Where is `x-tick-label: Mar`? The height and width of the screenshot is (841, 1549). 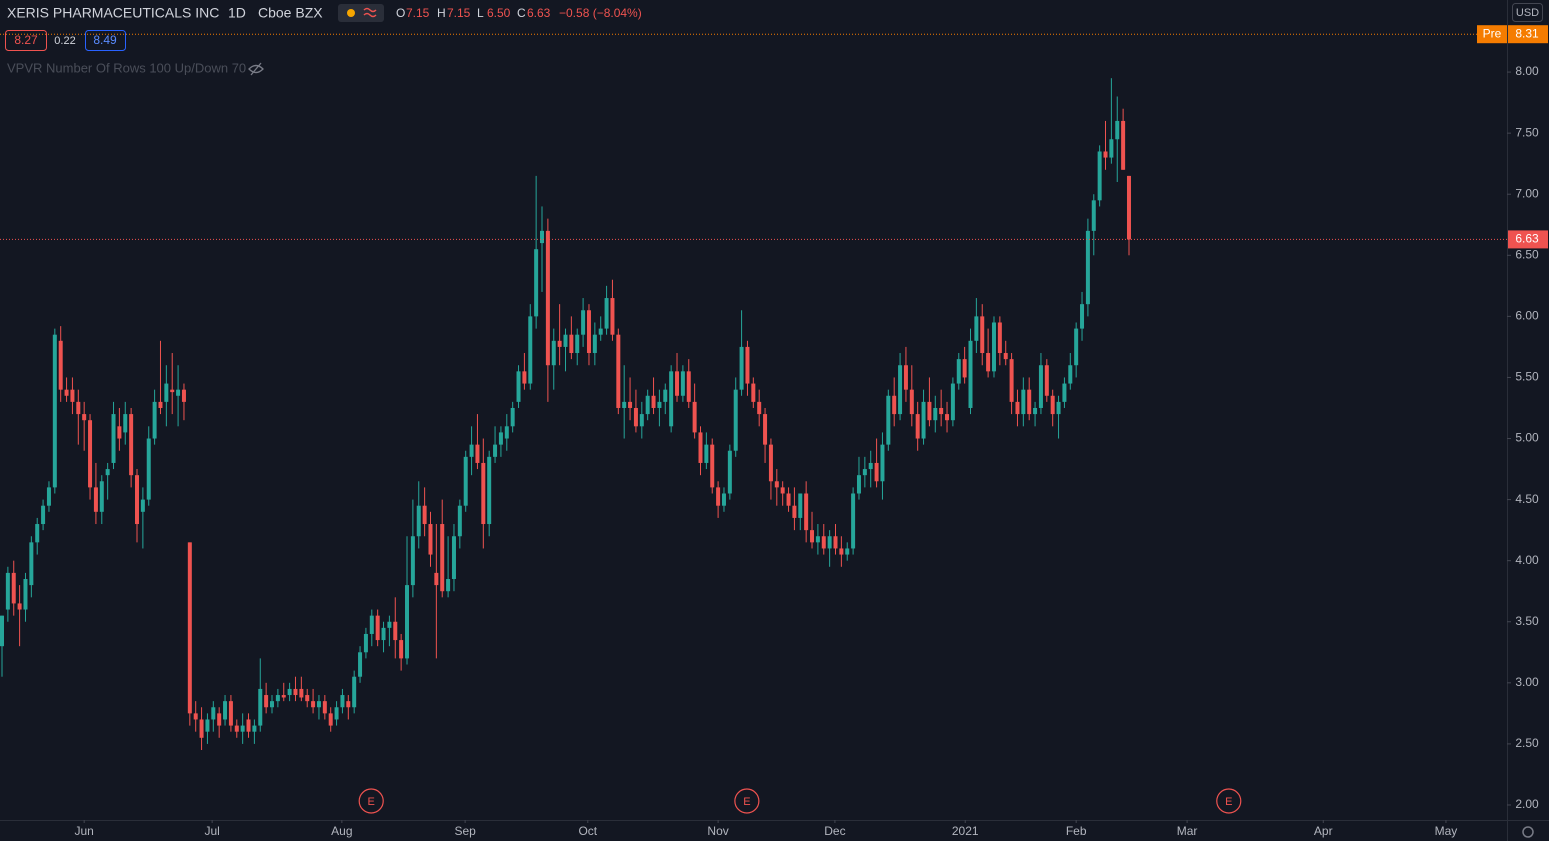
x-tick-label: Mar is located at coordinates (1187, 831).